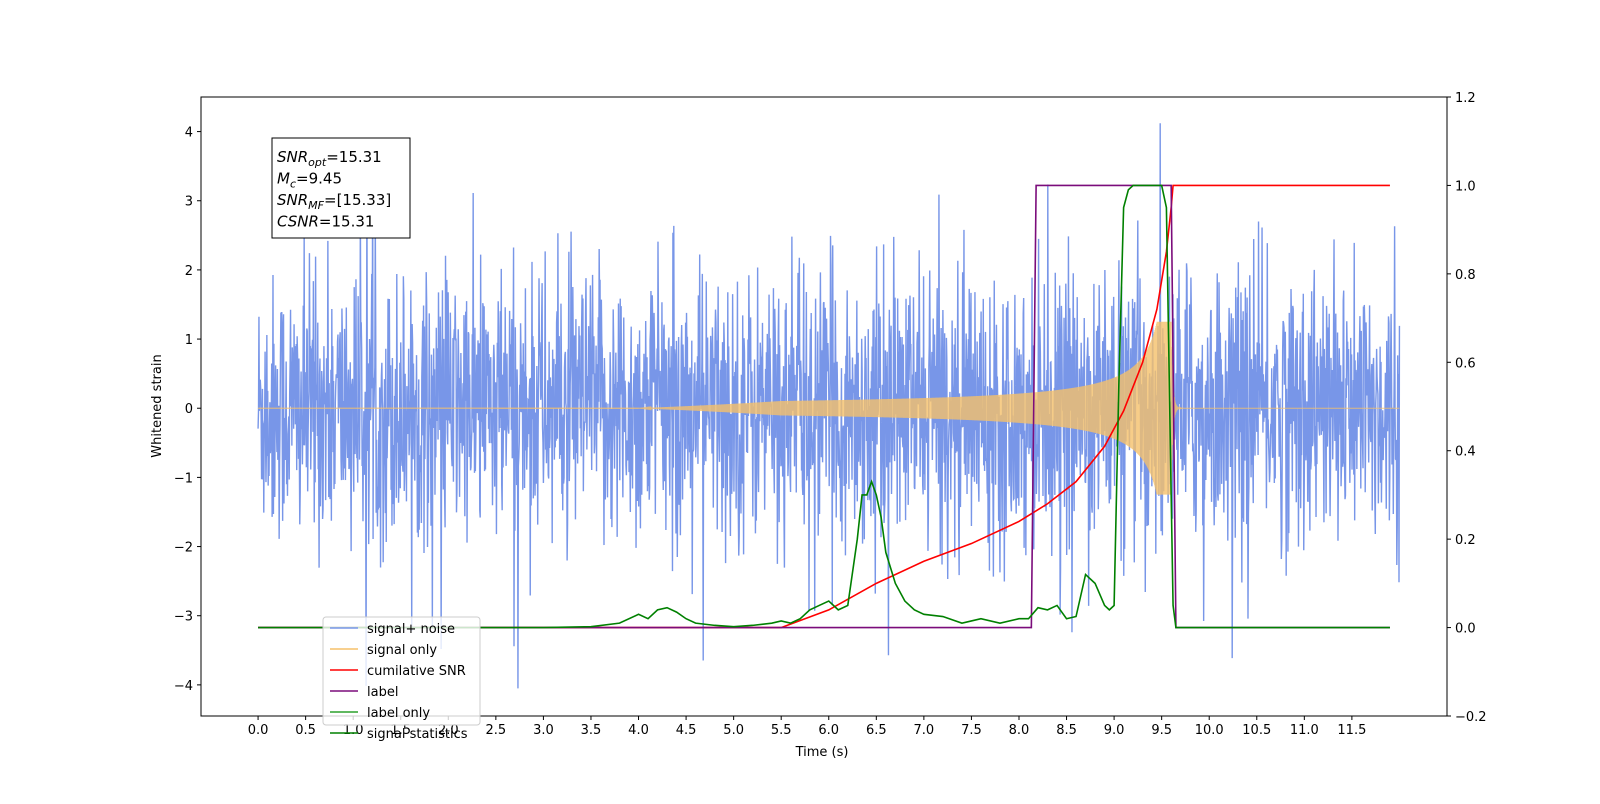 The width and height of the screenshot is (1600, 804). I want to click on x-tick-label: 8.5, so click(1066, 730).